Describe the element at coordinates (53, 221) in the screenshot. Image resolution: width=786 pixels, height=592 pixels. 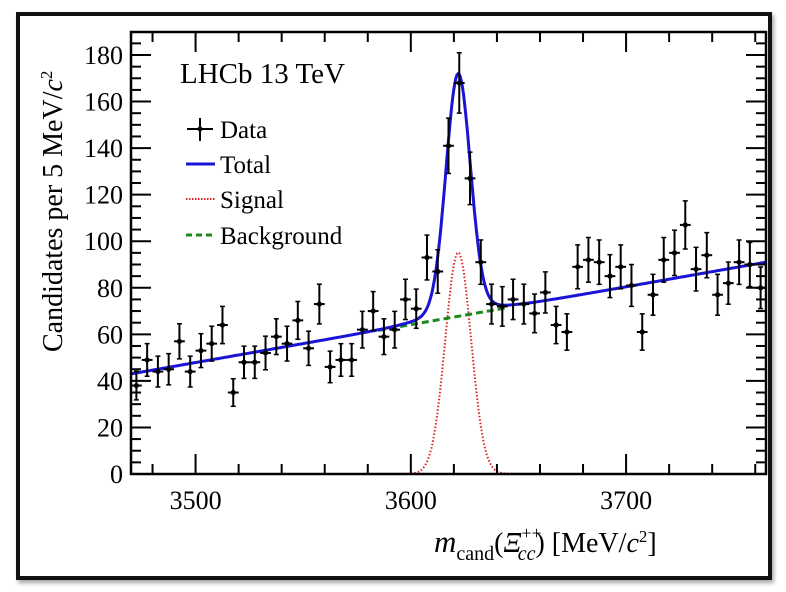
I see `y-axis-title-text: Candidates per 5 MeV/` at that location.